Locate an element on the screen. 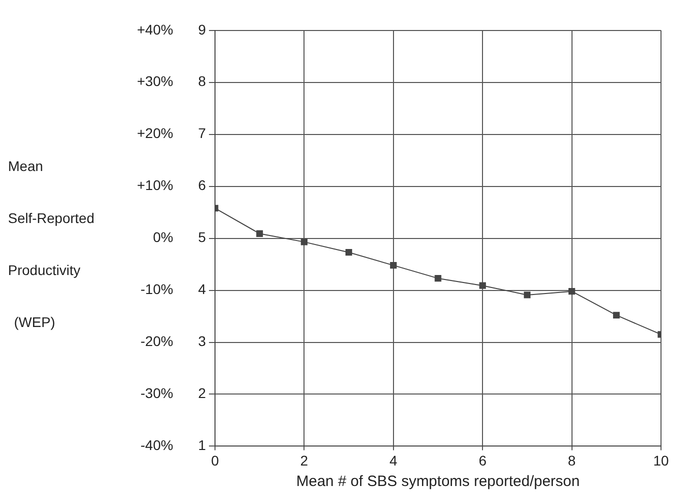  x-tick-label: 2 is located at coordinates (304, 460).